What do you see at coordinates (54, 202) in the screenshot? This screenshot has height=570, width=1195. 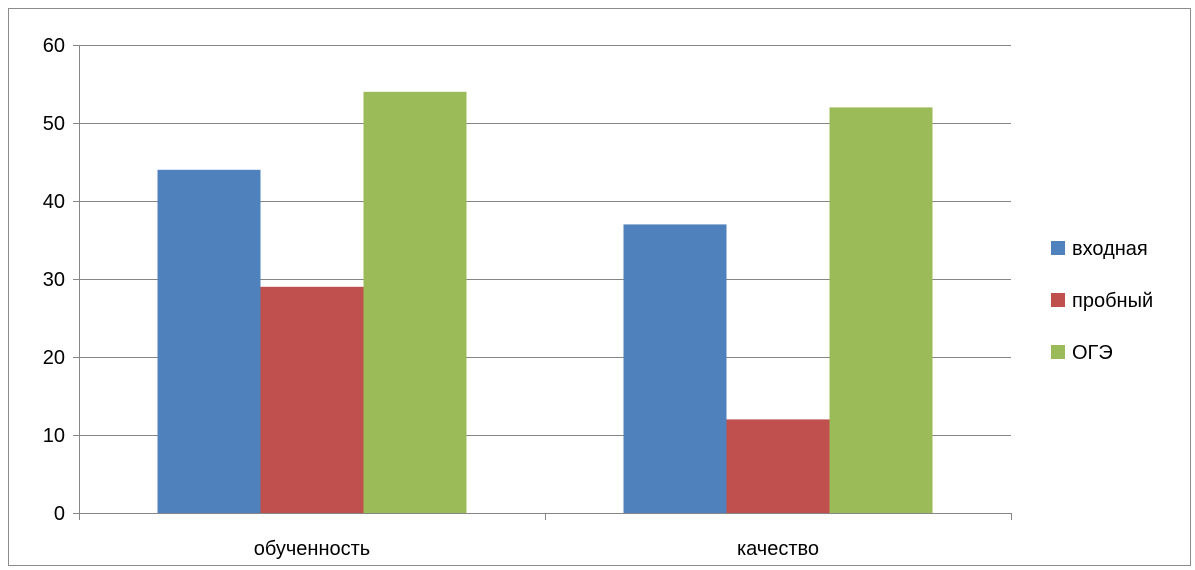 I see `y-tick-label: 40` at bounding box center [54, 202].